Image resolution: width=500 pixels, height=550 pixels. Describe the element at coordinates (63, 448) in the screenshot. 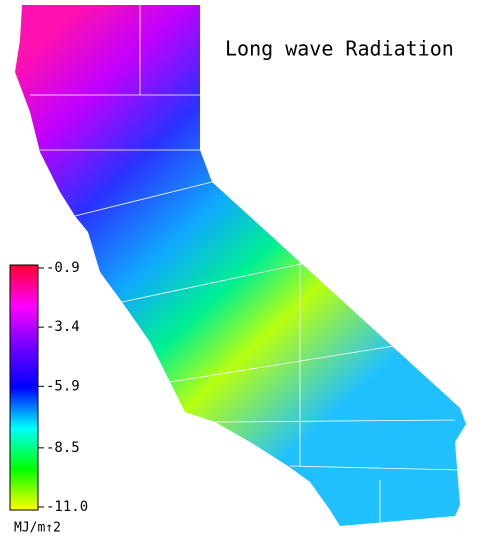

I see `colorbar-tick-label: -8.5` at that location.